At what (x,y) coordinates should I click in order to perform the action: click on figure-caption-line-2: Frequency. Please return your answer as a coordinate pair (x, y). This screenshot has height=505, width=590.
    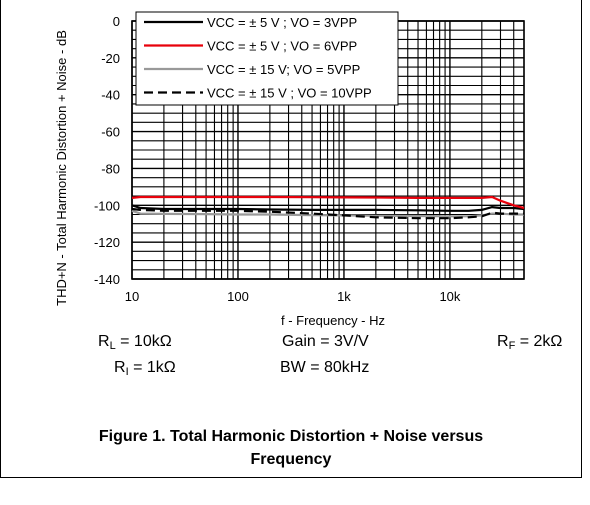
    Looking at the image, I should click on (291, 459).